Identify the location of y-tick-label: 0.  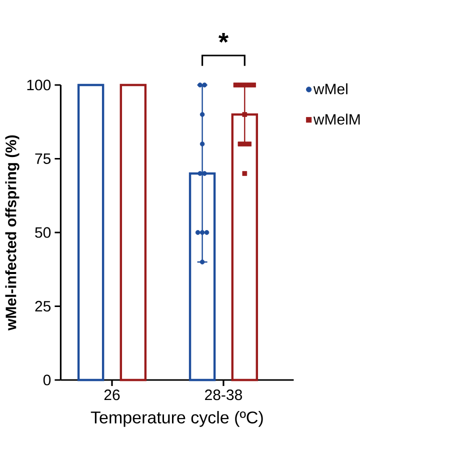
(47, 380).